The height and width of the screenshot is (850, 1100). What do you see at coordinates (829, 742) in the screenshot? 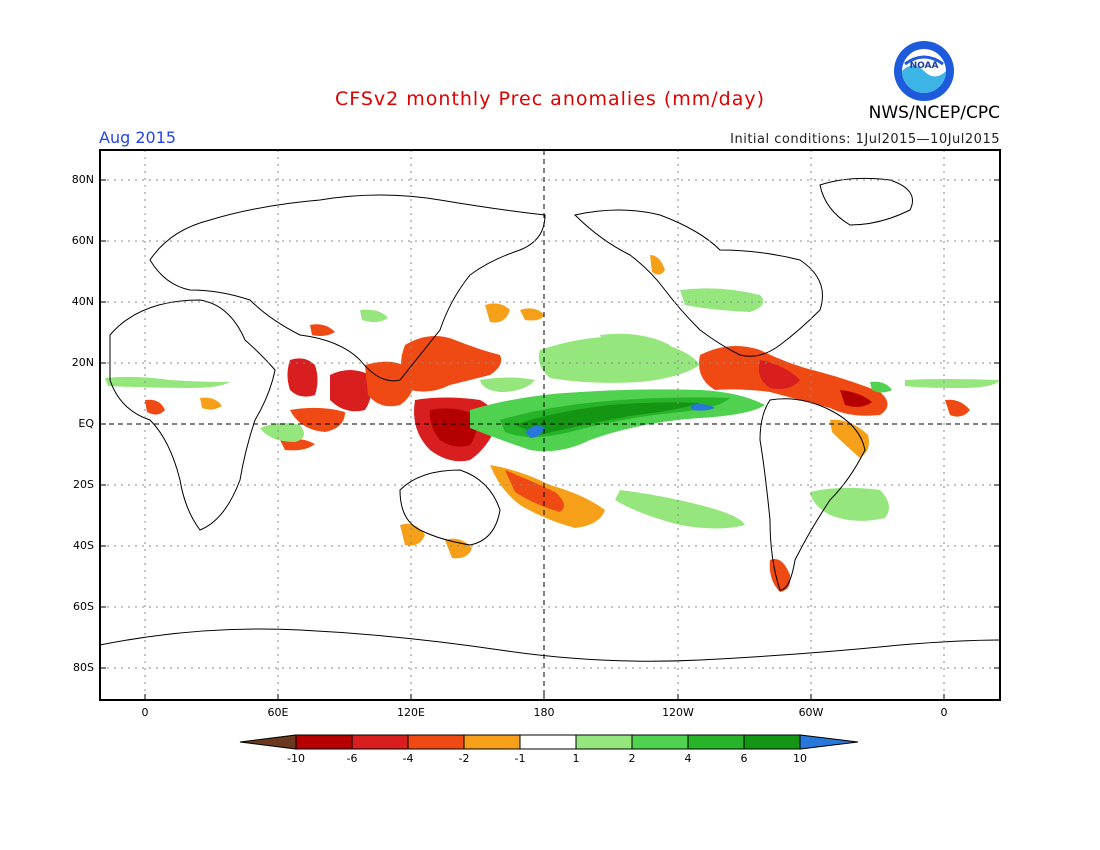
I see `colorbar-arrow-high` at bounding box center [829, 742].